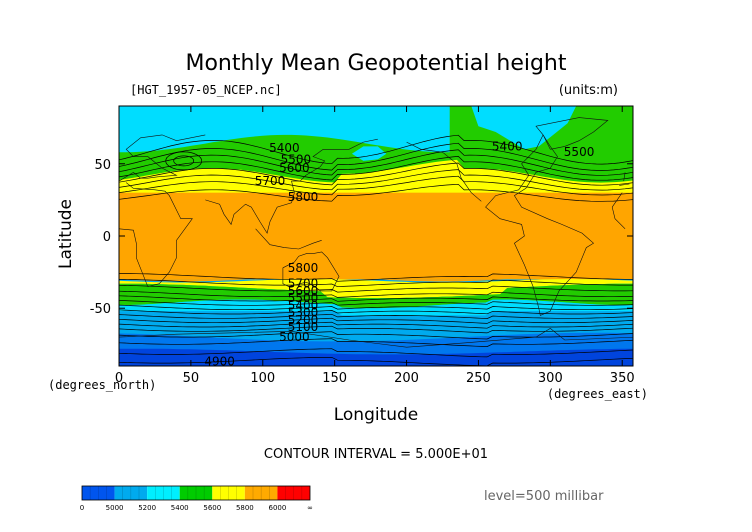 This screenshot has height=532, width=752. What do you see at coordinates (303, 320) in the screenshot?
I see `contour-label-11: 5200` at bounding box center [303, 320].